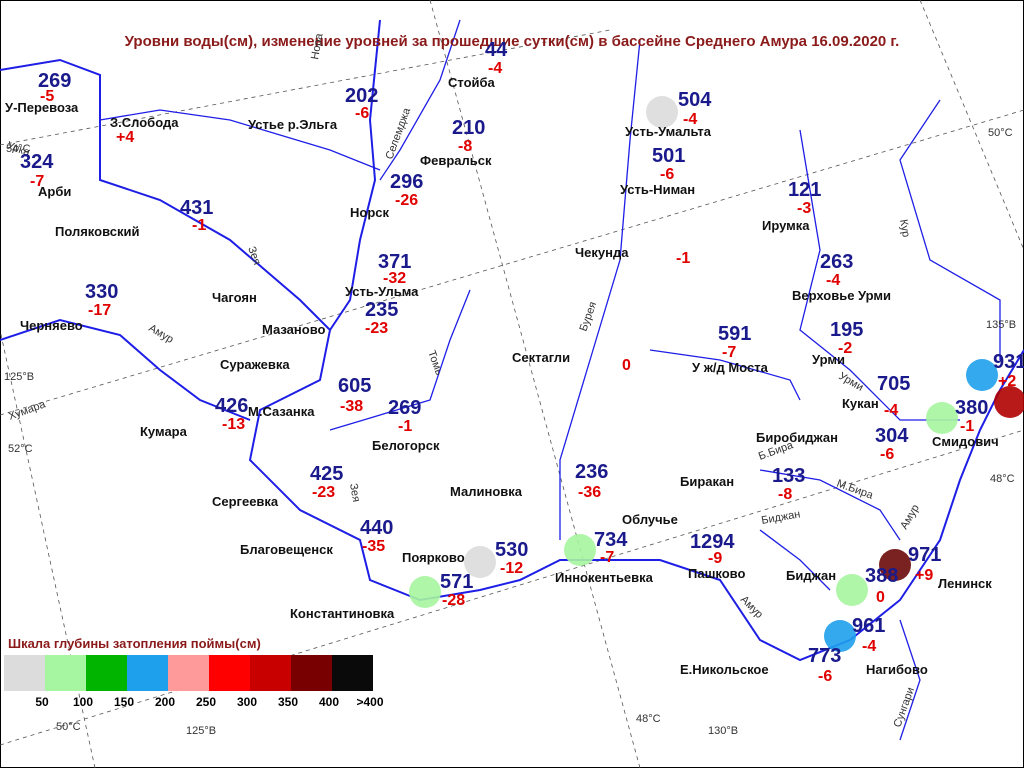  Describe the element at coordinates (589, 492) in the screenshot. I see `level-change: -36` at that location.